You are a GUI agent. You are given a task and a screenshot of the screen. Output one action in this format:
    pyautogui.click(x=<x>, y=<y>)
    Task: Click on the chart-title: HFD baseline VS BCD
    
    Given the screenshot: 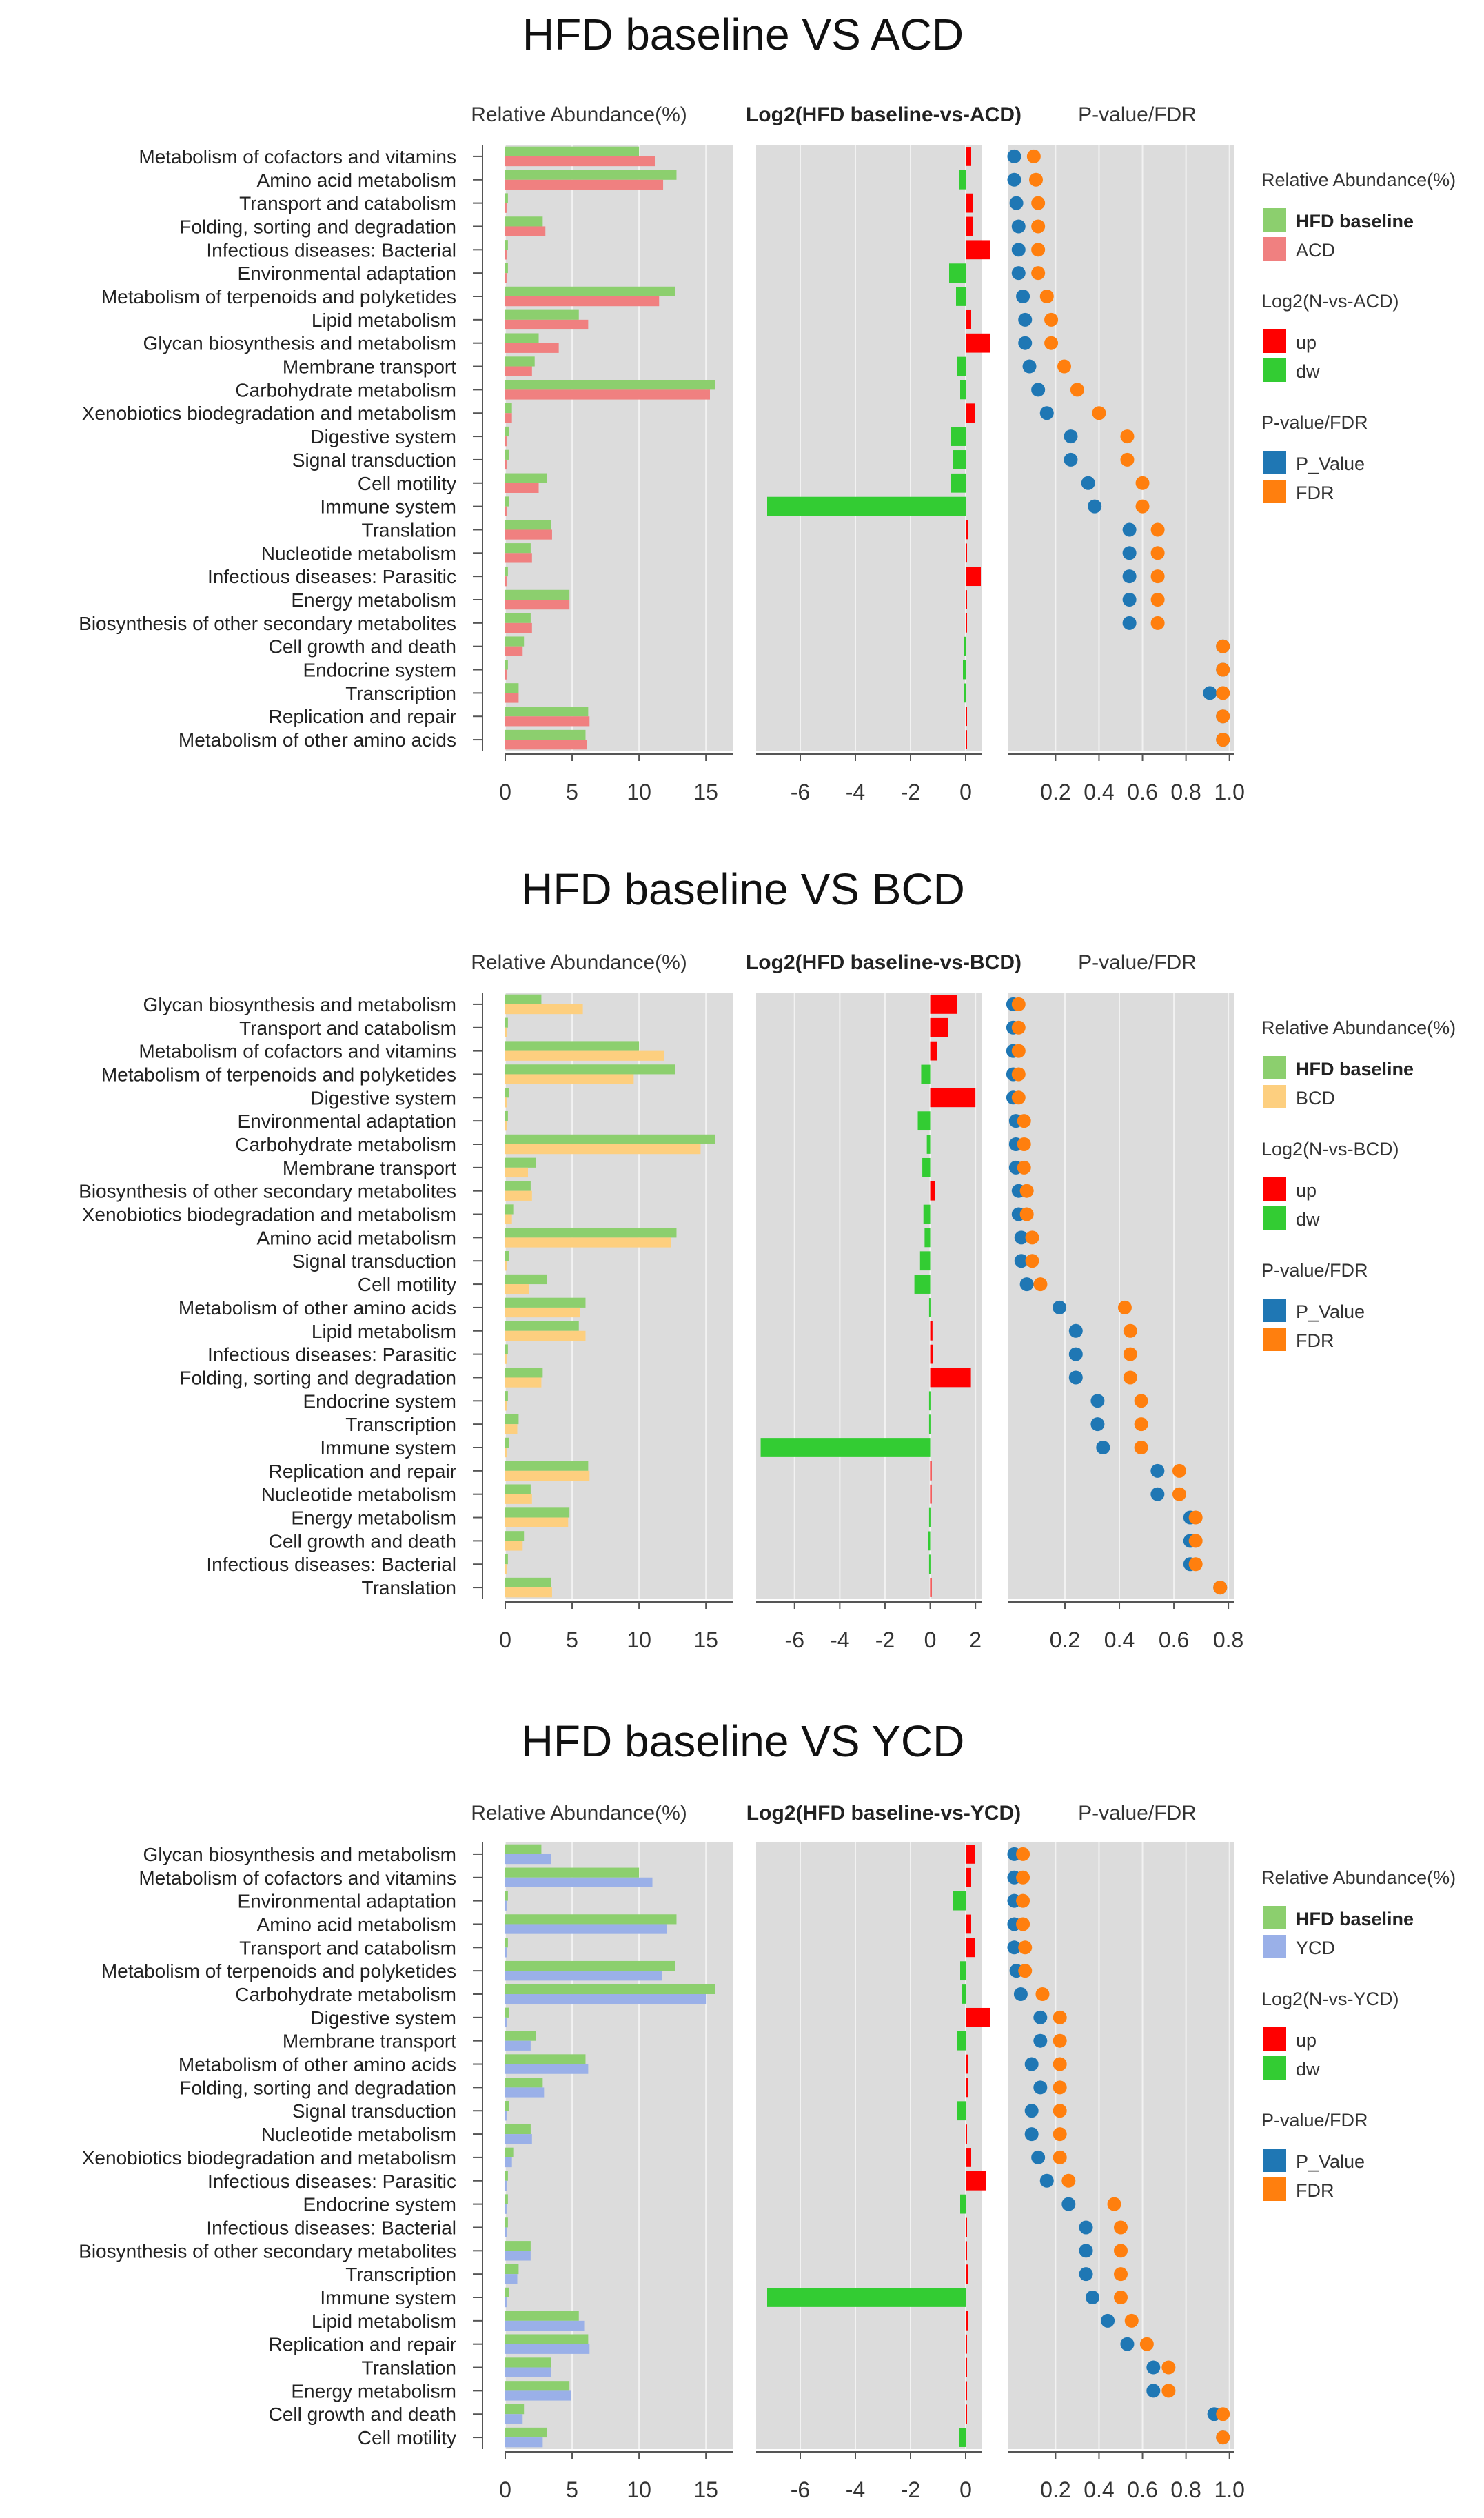 What is the action you would take?
    pyautogui.click(x=743, y=889)
    